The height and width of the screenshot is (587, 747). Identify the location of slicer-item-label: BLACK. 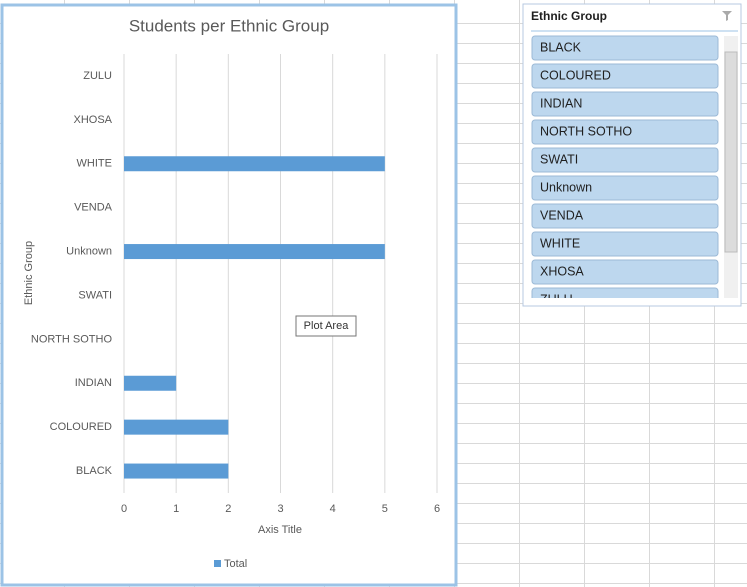
(561, 47).